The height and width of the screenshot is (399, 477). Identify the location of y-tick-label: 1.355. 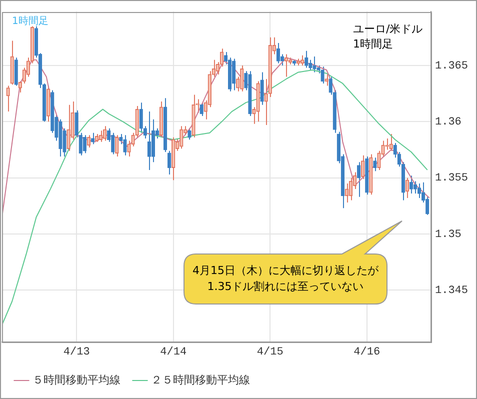
(451, 178).